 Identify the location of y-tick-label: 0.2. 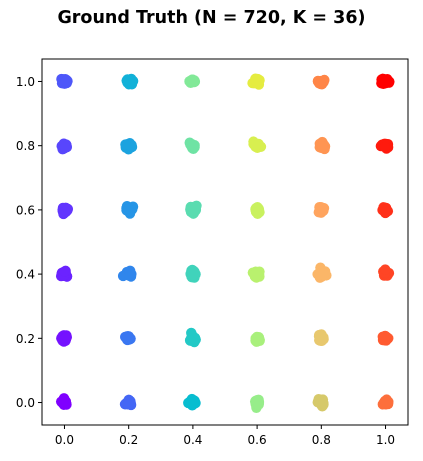
(25, 339).